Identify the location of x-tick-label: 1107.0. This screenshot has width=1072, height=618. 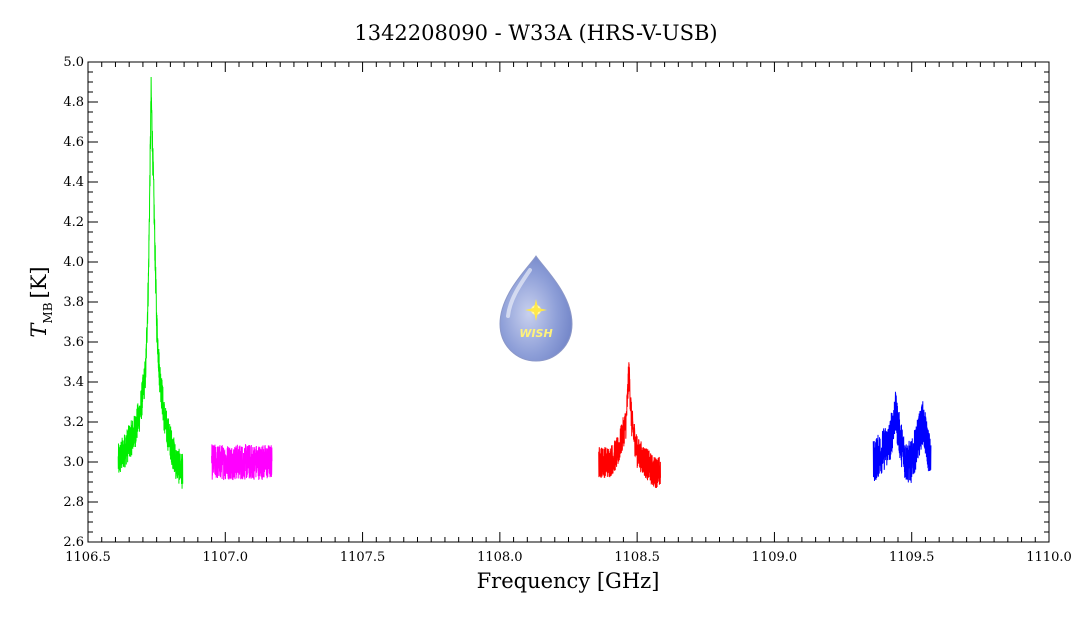
(226, 557).